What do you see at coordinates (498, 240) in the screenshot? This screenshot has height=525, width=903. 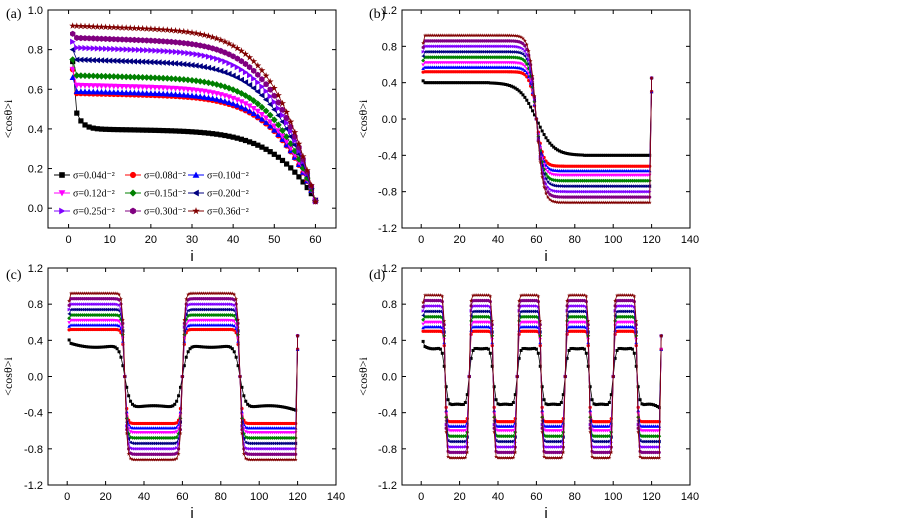 I see `x-tick-label: 40` at bounding box center [498, 240].